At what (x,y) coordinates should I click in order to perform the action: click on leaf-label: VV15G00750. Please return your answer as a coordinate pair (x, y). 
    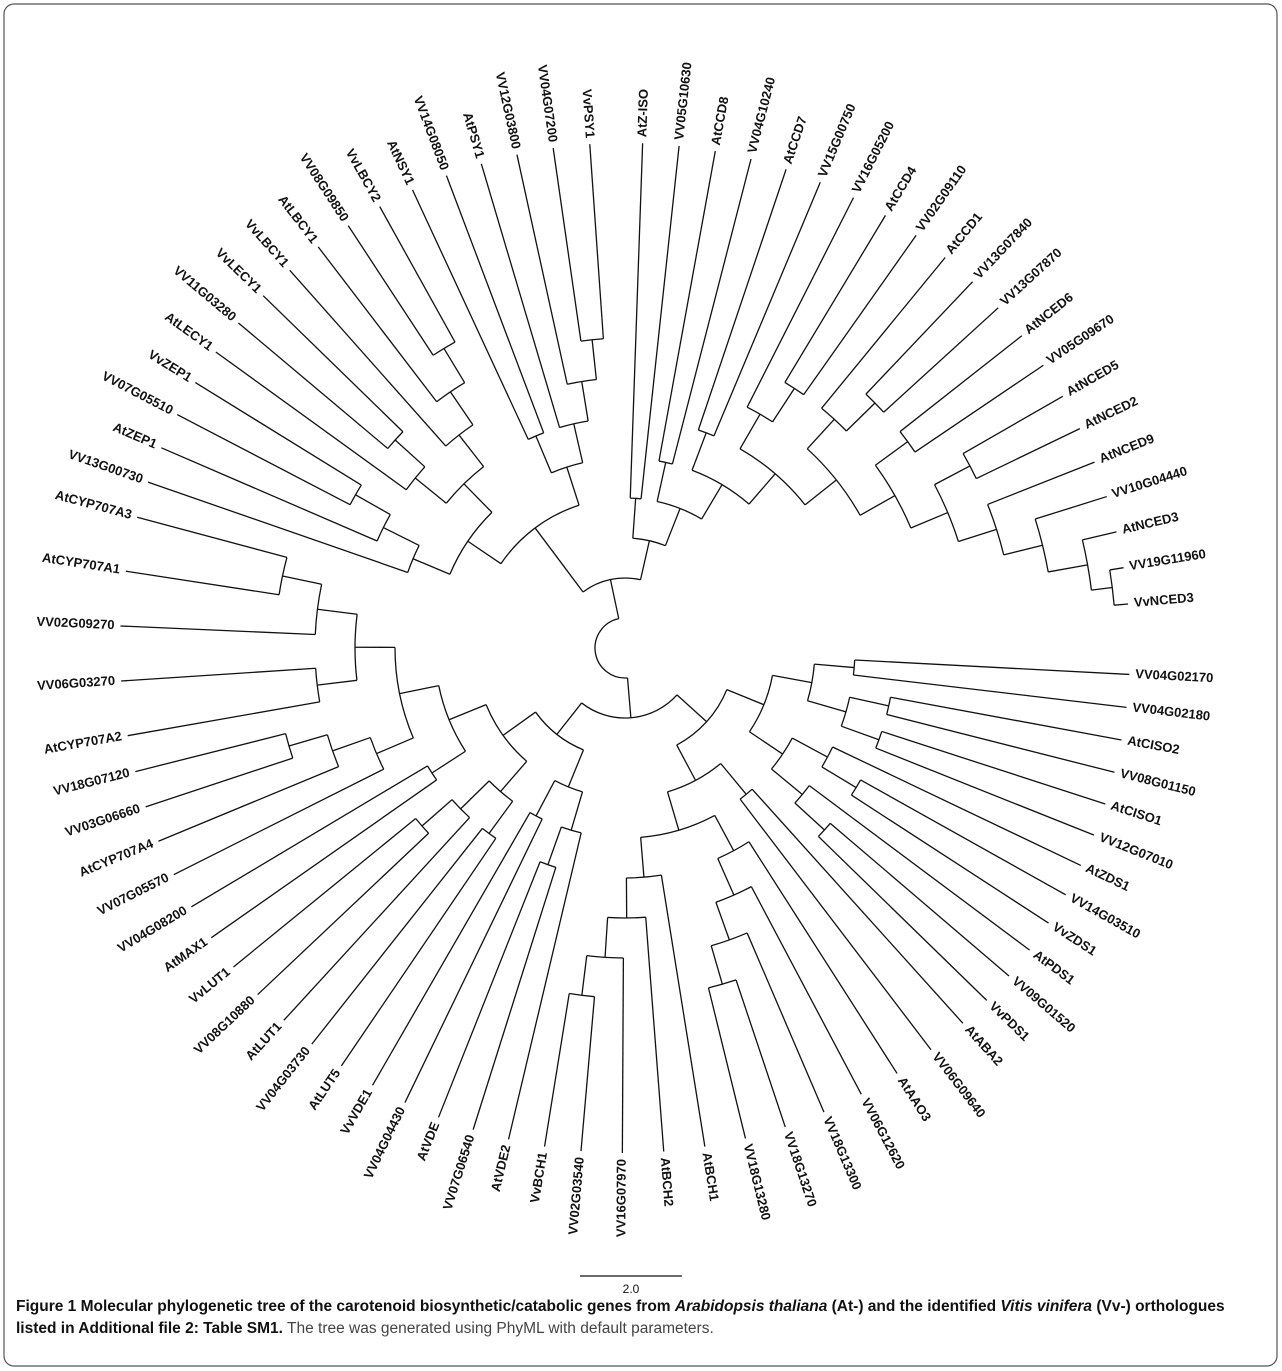
    Looking at the image, I should click on (837, 140).